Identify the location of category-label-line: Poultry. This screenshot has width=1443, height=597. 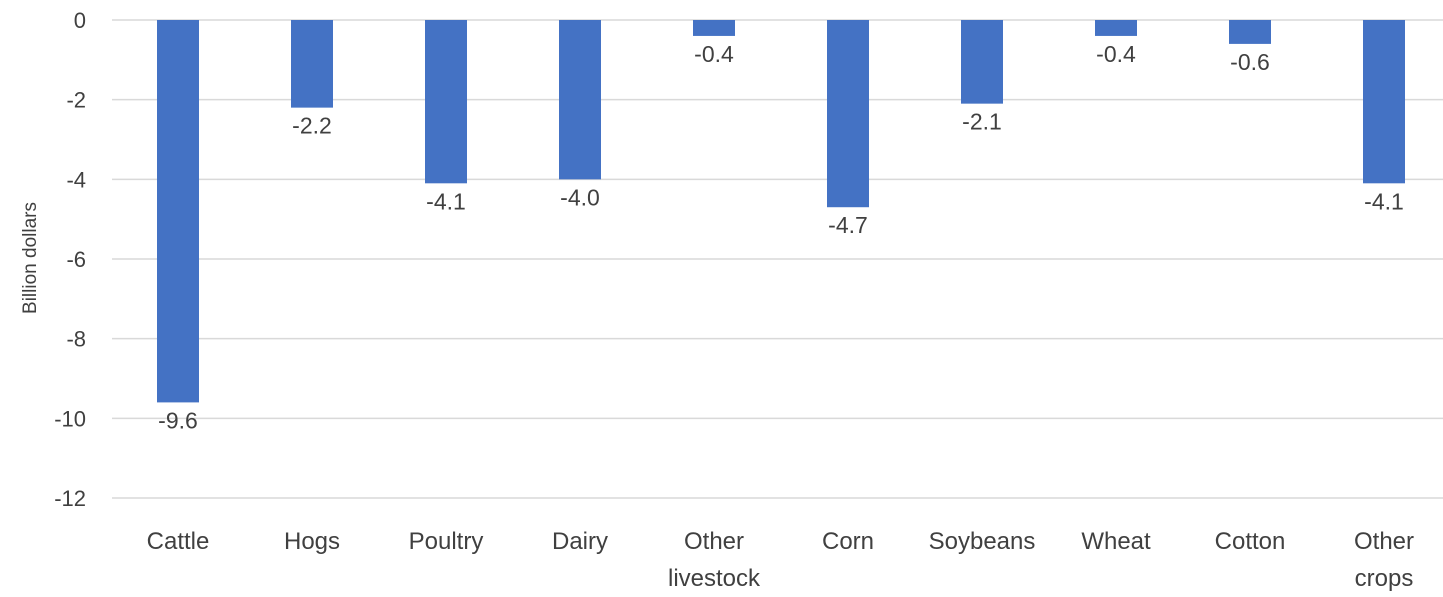
(446, 541).